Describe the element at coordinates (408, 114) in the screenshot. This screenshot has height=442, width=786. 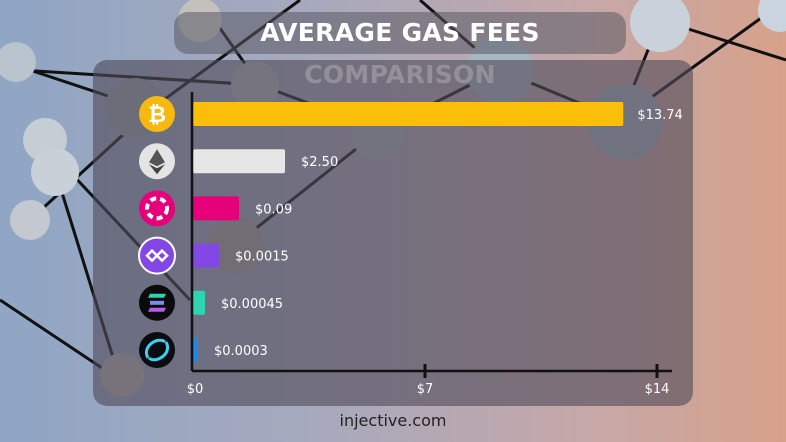
I see `bar-bitcoin` at that location.